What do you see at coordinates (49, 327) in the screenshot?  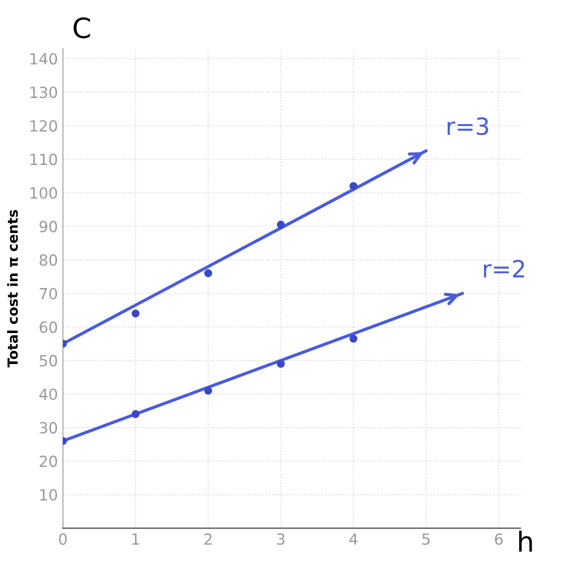 I see `y-tick-label: 60` at bounding box center [49, 327].